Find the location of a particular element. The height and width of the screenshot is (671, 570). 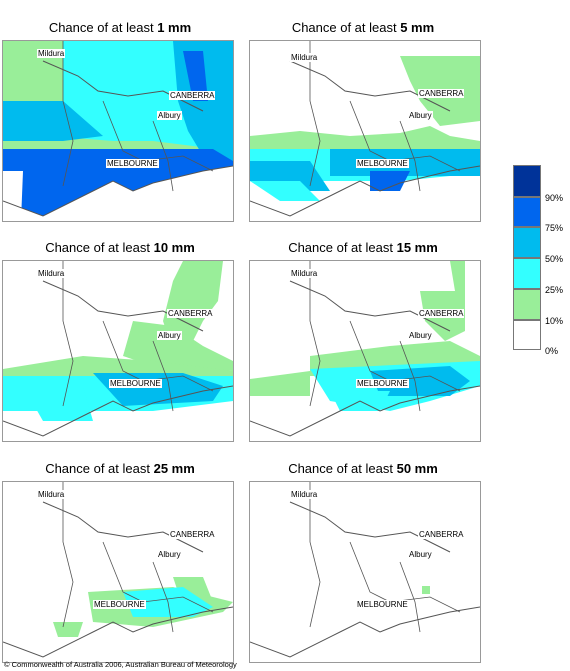

legend-label-10: 10% is located at coordinates (554, 321).